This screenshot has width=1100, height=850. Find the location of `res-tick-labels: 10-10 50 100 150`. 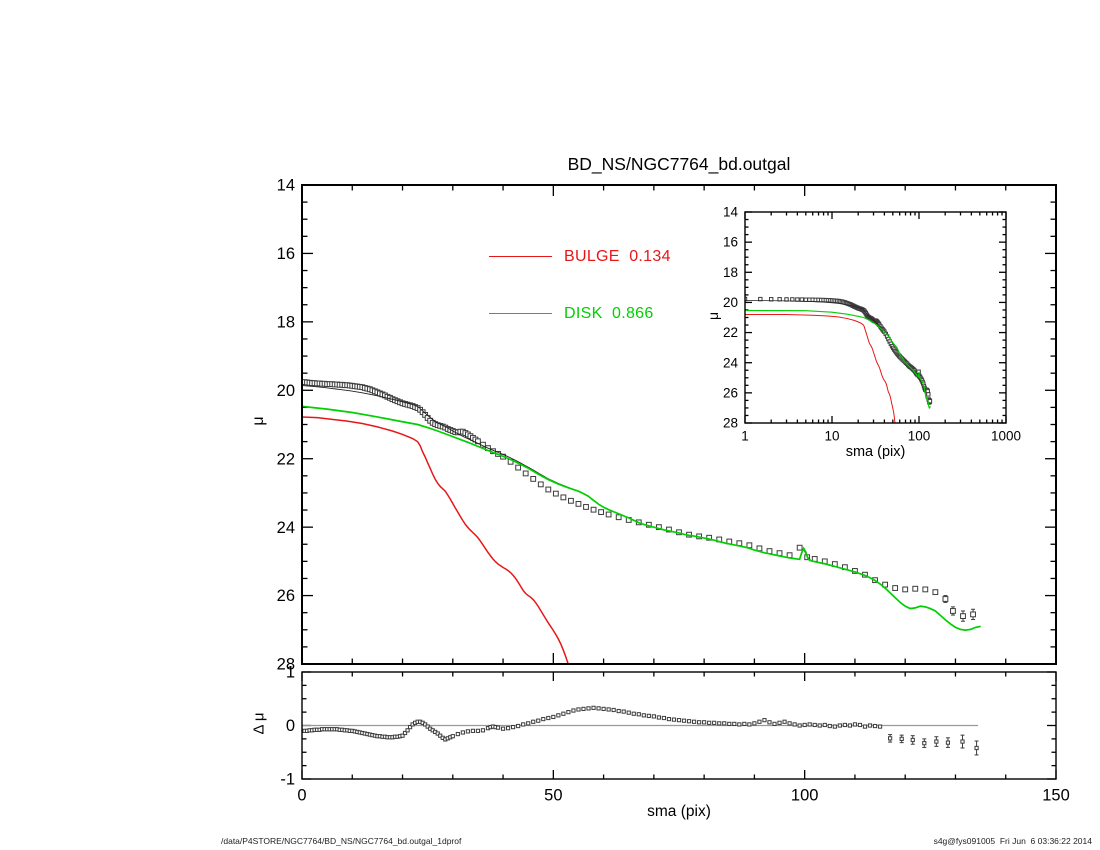

res-tick-labels: 10-10 50 100 150 is located at coordinates (674, 734).